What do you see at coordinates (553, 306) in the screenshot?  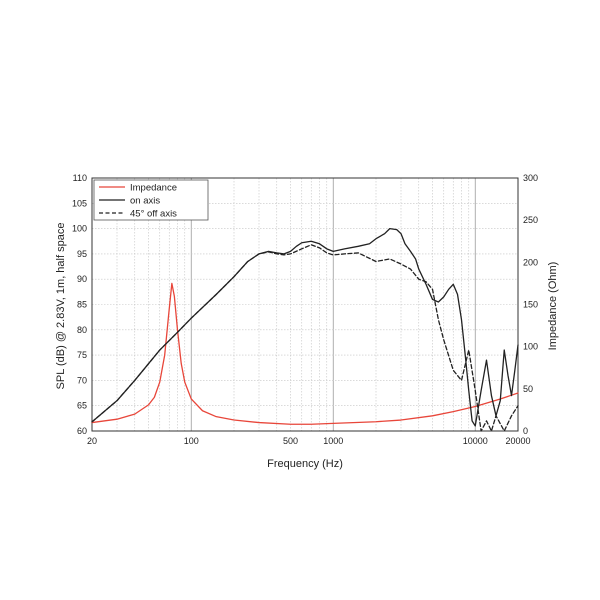 I see `y-right-axis-title: Impedance (Ohm)` at bounding box center [553, 306].